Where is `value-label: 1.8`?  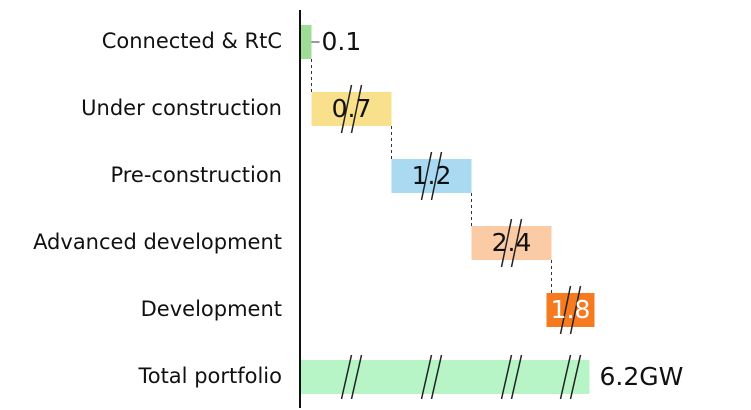
value-label: 1.8 is located at coordinates (571, 309).